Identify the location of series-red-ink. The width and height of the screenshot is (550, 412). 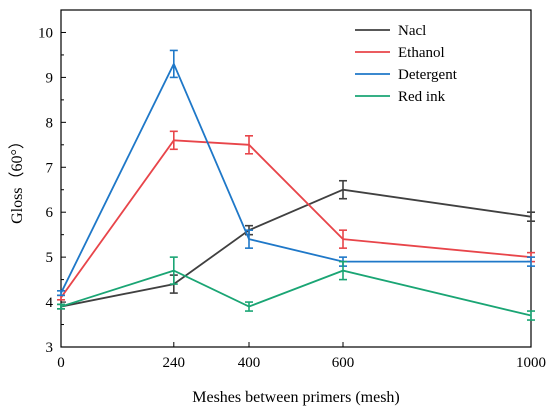
(296, 288).